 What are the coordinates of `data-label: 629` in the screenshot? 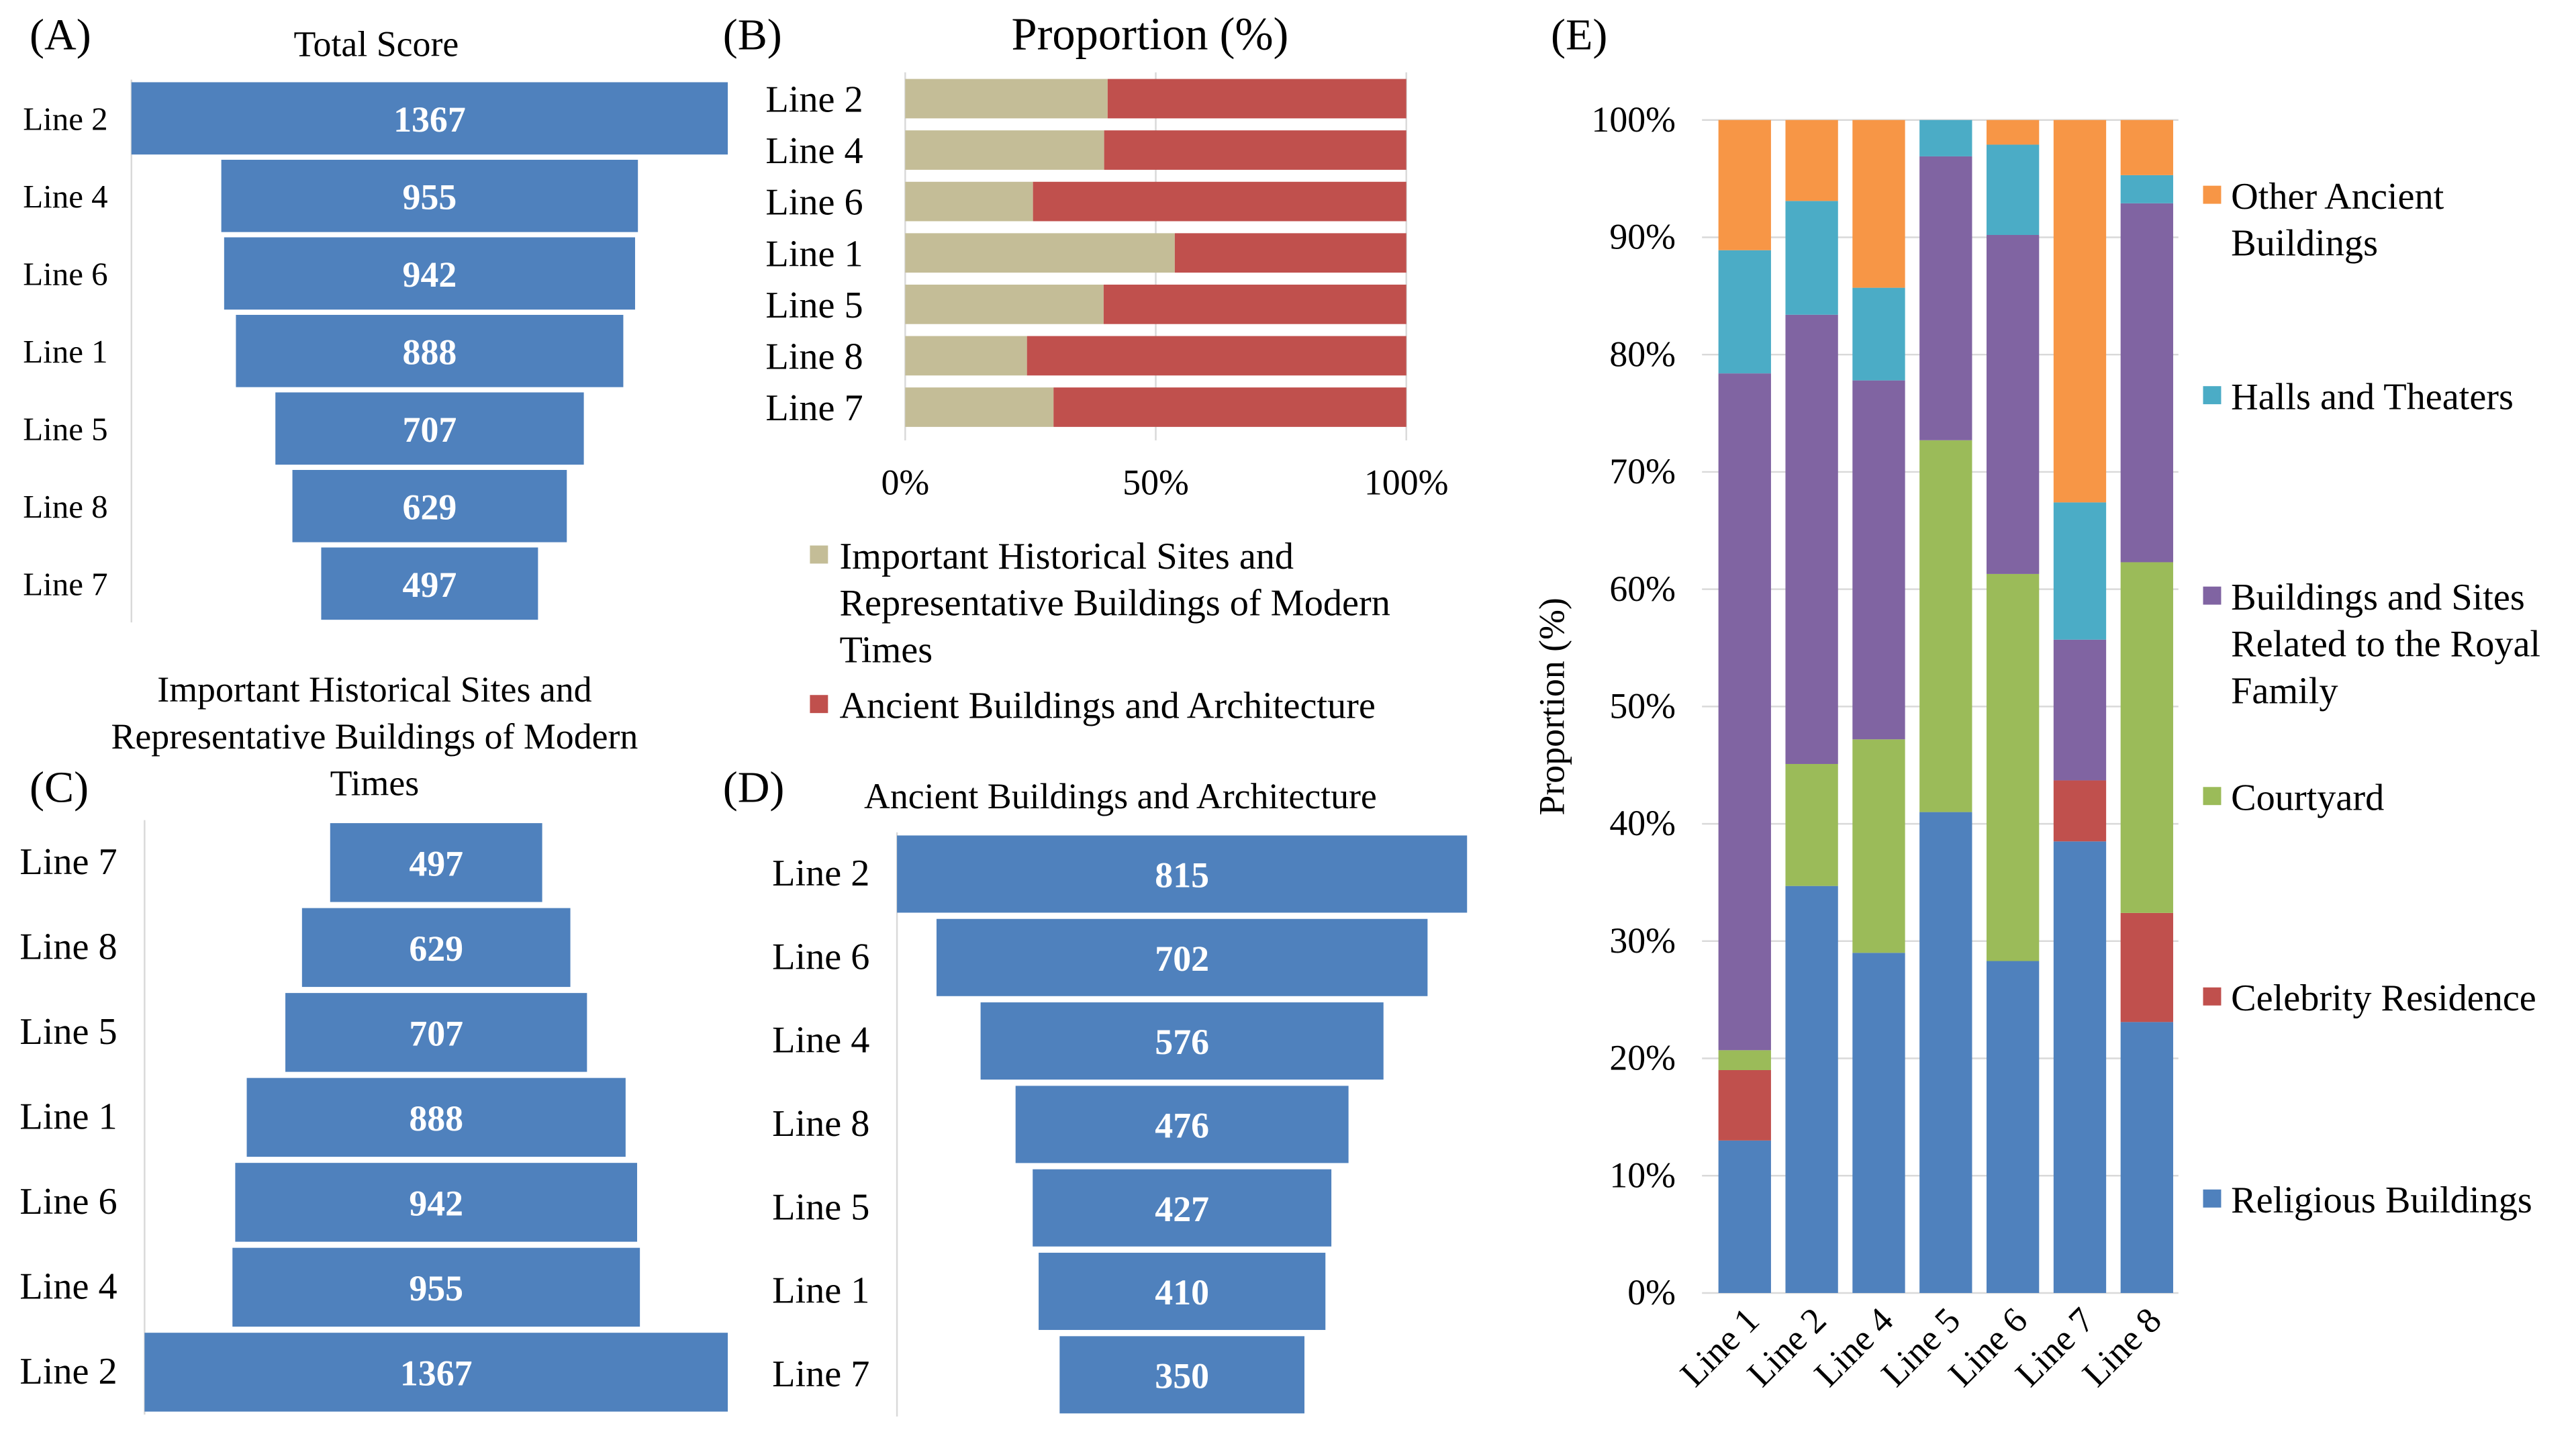 It's located at (430, 507).